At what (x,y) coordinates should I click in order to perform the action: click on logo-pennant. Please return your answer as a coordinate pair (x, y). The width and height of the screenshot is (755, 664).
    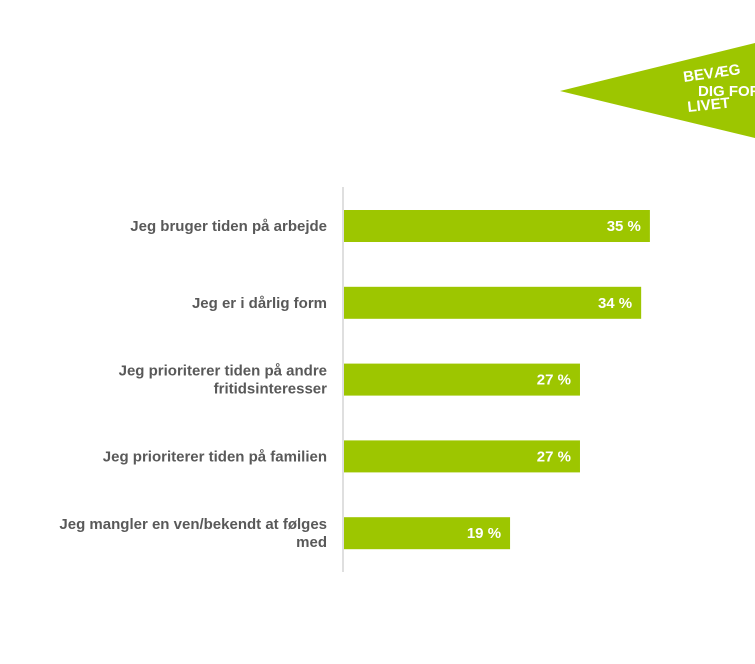
    Looking at the image, I should click on (657, 90).